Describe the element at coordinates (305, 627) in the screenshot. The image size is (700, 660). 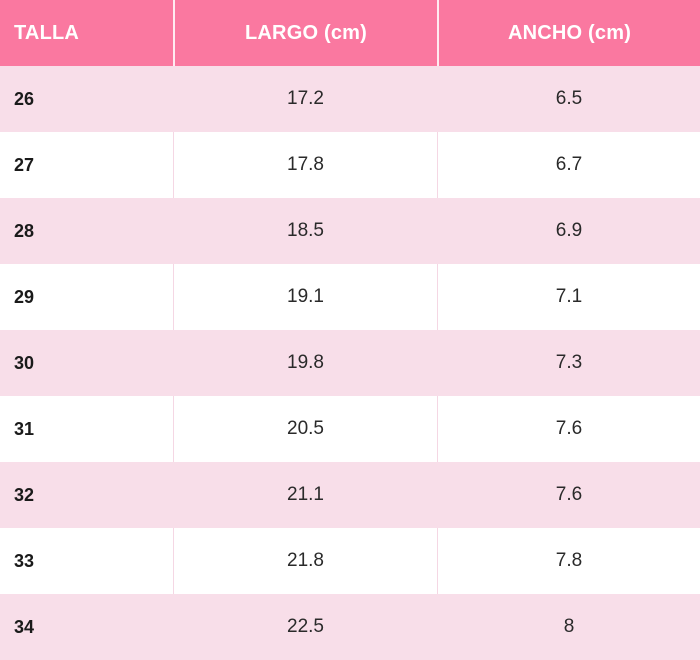
I see `largo-cell: 22.5` at that location.